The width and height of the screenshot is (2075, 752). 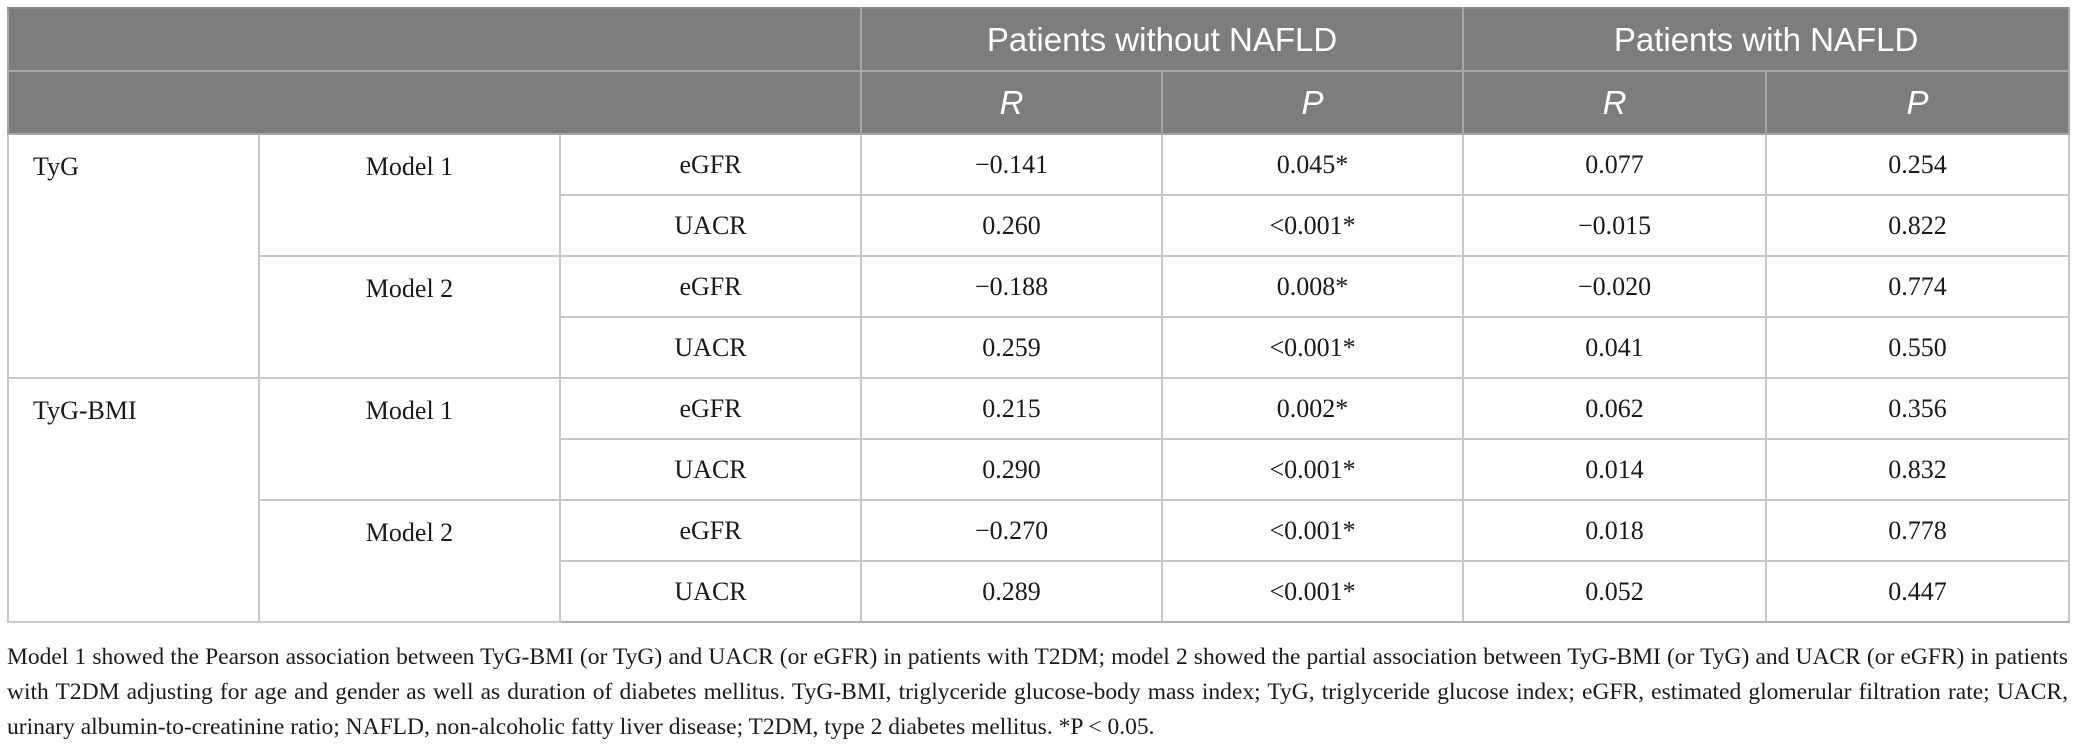 What do you see at coordinates (1918, 225) in the screenshot?
I see `p-with-cell: 0.822` at bounding box center [1918, 225].